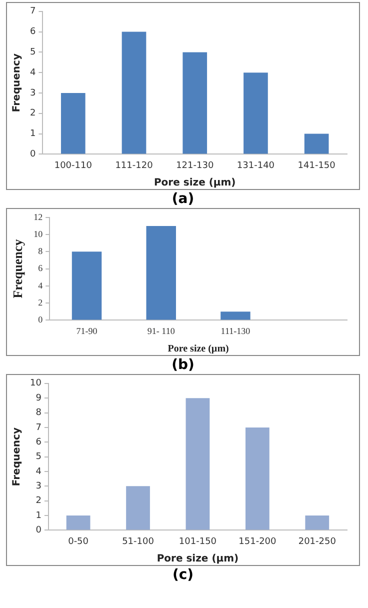  Describe the element at coordinates (255, 165) in the screenshot. I see `x-tick-label: 131-140` at that location.